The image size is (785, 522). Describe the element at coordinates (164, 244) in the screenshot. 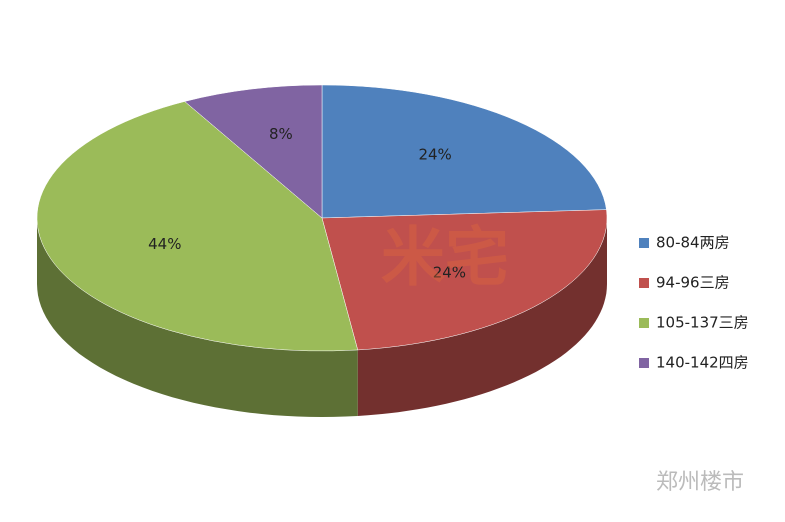

I see `data-label: 44%` at that location.